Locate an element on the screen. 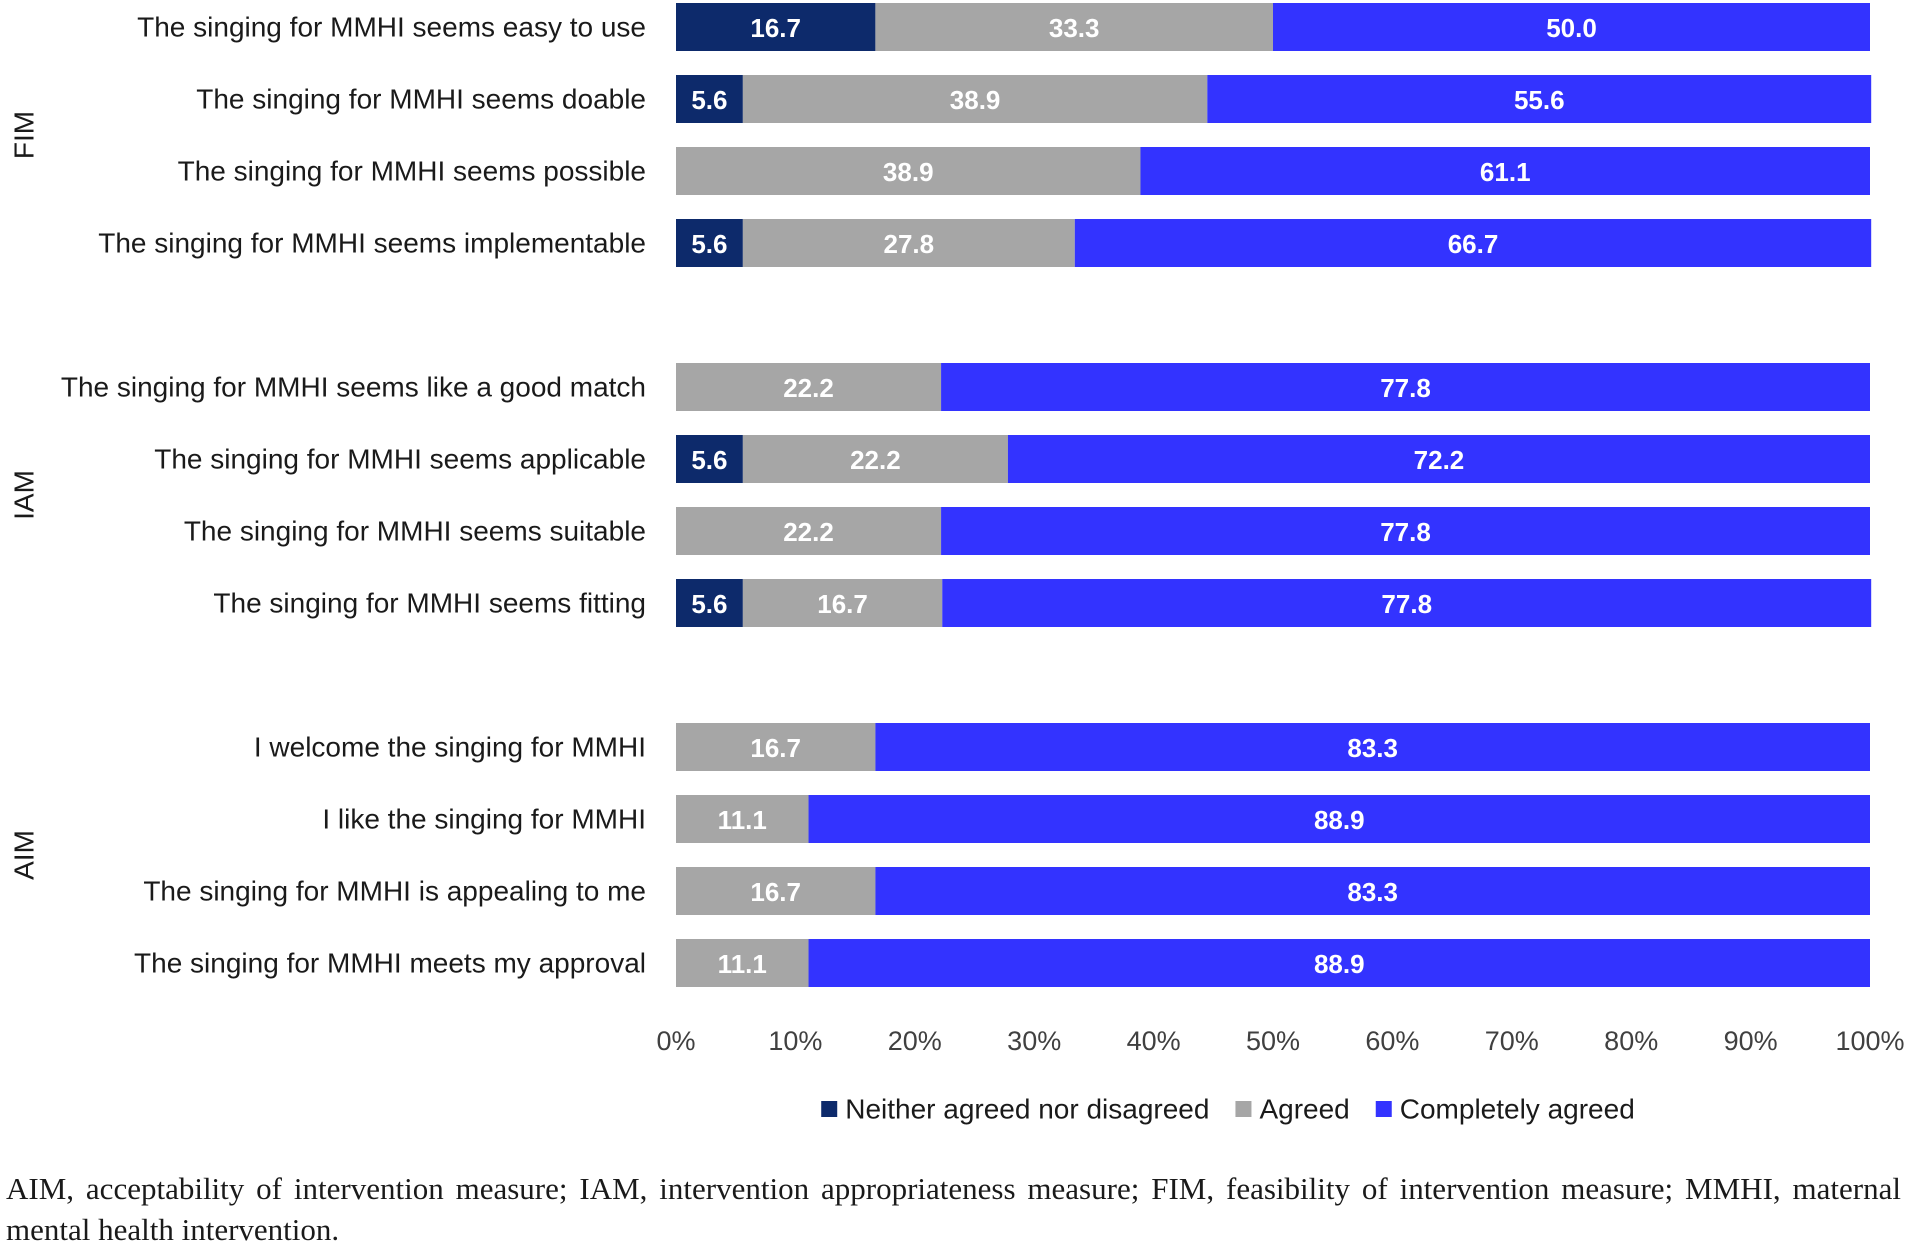 Image resolution: width=1907 pixels, height=1250 pixels. category-label: The singing for MMHI seems possible is located at coordinates (412, 171).